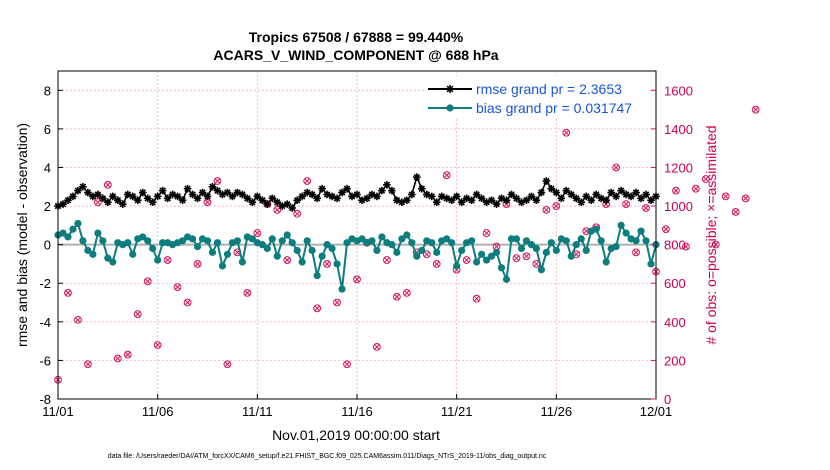 This screenshot has width=830, height=470. What do you see at coordinates (557, 411) in the screenshot?
I see `x-tick-label: 11/26` at bounding box center [557, 411].